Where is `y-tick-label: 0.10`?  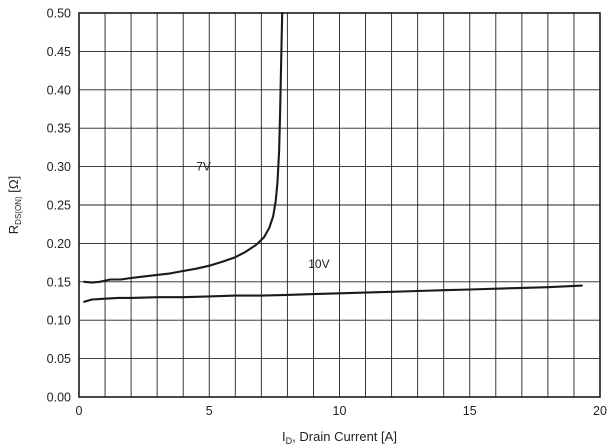 y-tick-label: 0.10 is located at coordinates (59, 321).